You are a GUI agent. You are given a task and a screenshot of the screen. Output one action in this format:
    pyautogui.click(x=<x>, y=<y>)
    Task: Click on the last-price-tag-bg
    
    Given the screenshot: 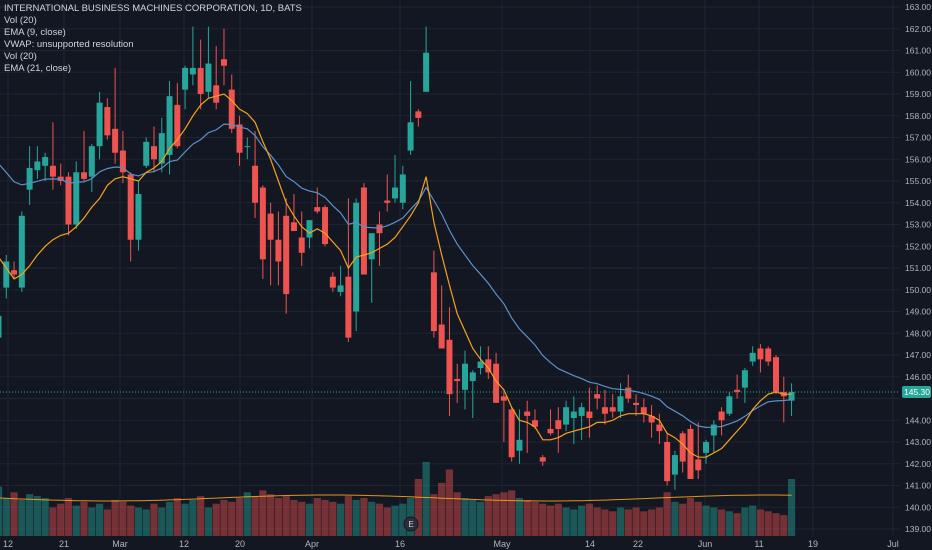 What is the action you would take?
    pyautogui.click(x=916, y=391)
    